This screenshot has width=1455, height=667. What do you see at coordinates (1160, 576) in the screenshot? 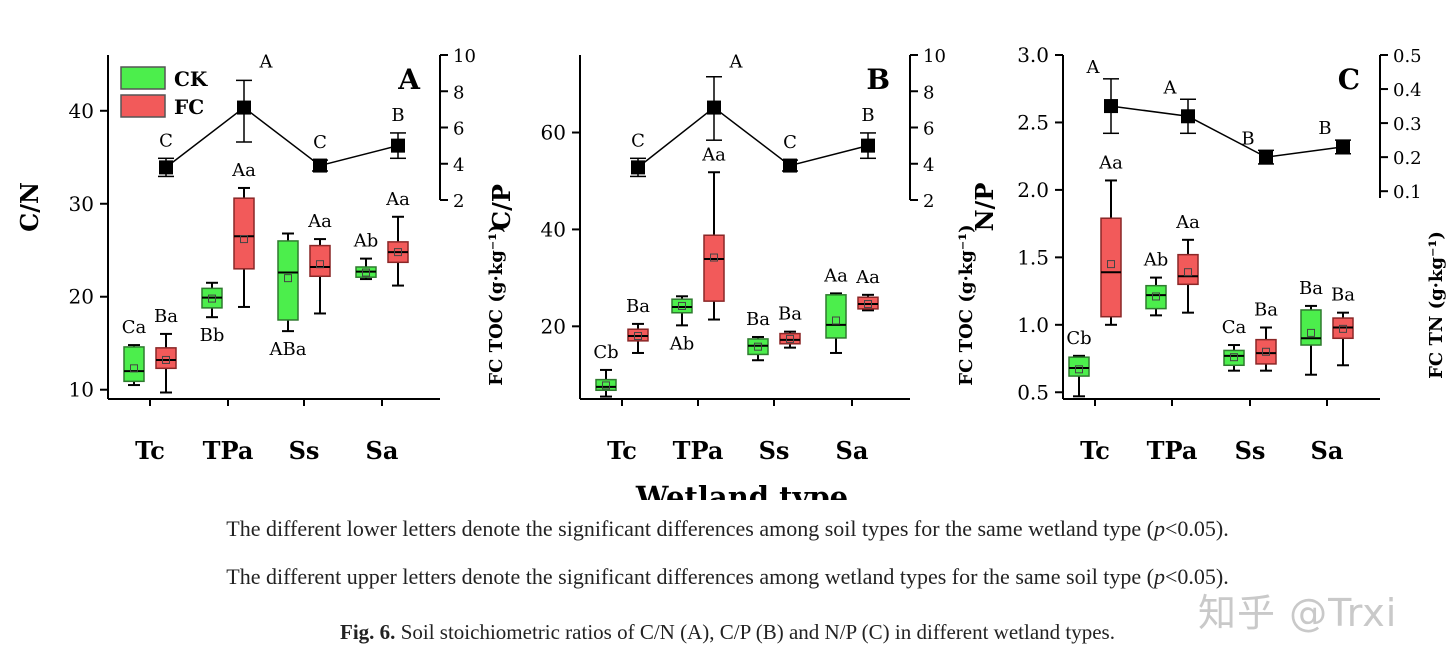
I see `note-upper-p: p` at bounding box center [1160, 576].